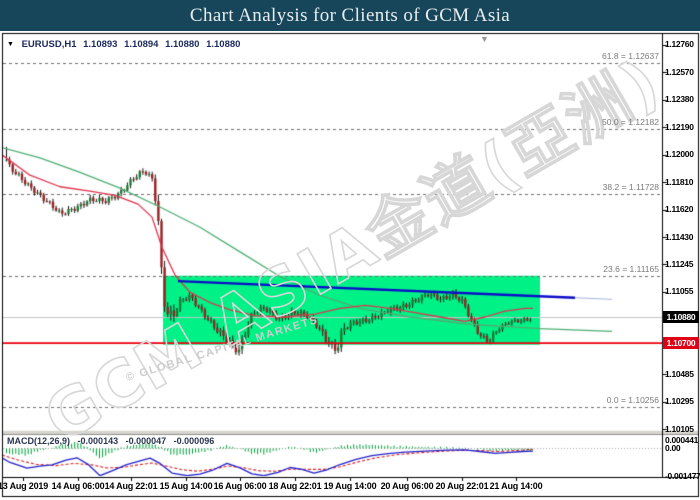 The image size is (700, 500). Describe the element at coordinates (10, 44) in the screenshot. I see `collapse-arrow-icon: ▼` at that location.